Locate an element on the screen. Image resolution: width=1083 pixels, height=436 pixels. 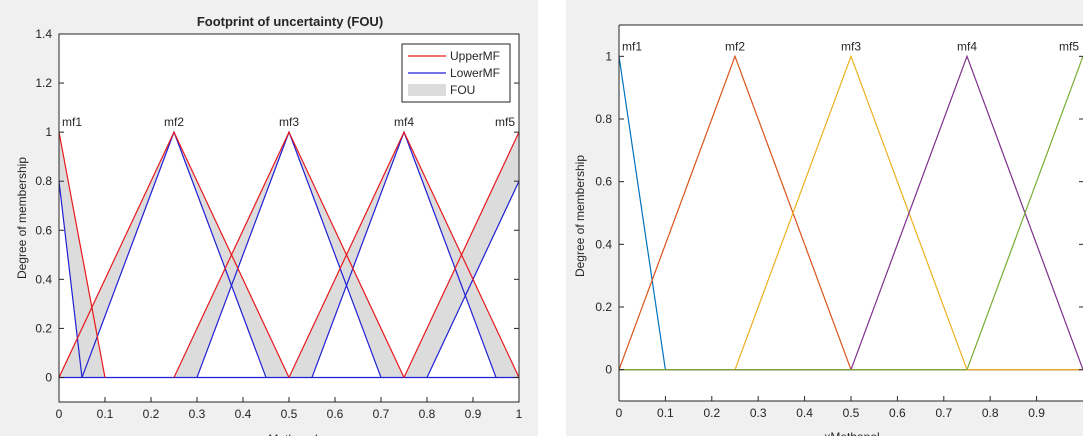
mf4-upper-line is located at coordinates (403, 254).